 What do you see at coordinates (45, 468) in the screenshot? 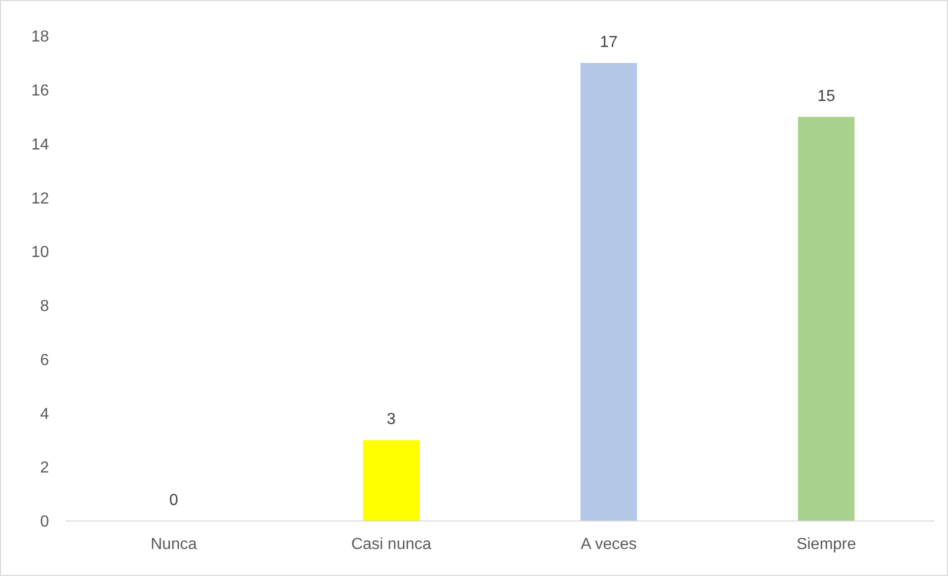
I see `y-tick-label: 2` at bounding box center [45, 468].